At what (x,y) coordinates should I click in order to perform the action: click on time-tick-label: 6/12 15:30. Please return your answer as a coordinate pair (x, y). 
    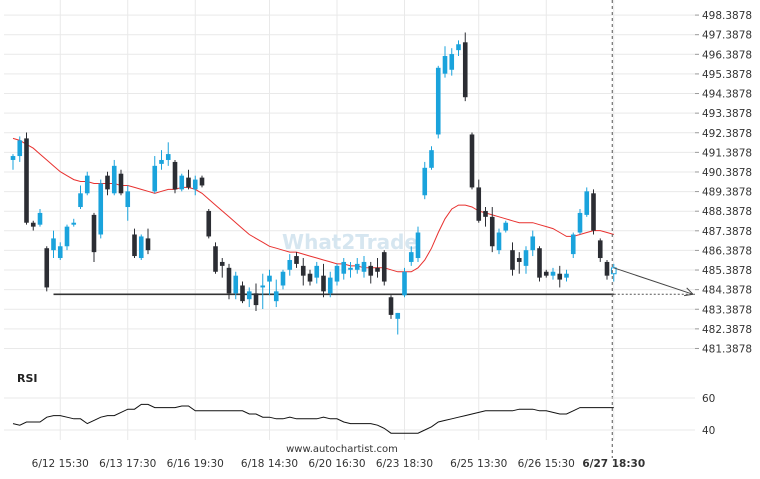
    Looking at the image, I should click on (60, 464).